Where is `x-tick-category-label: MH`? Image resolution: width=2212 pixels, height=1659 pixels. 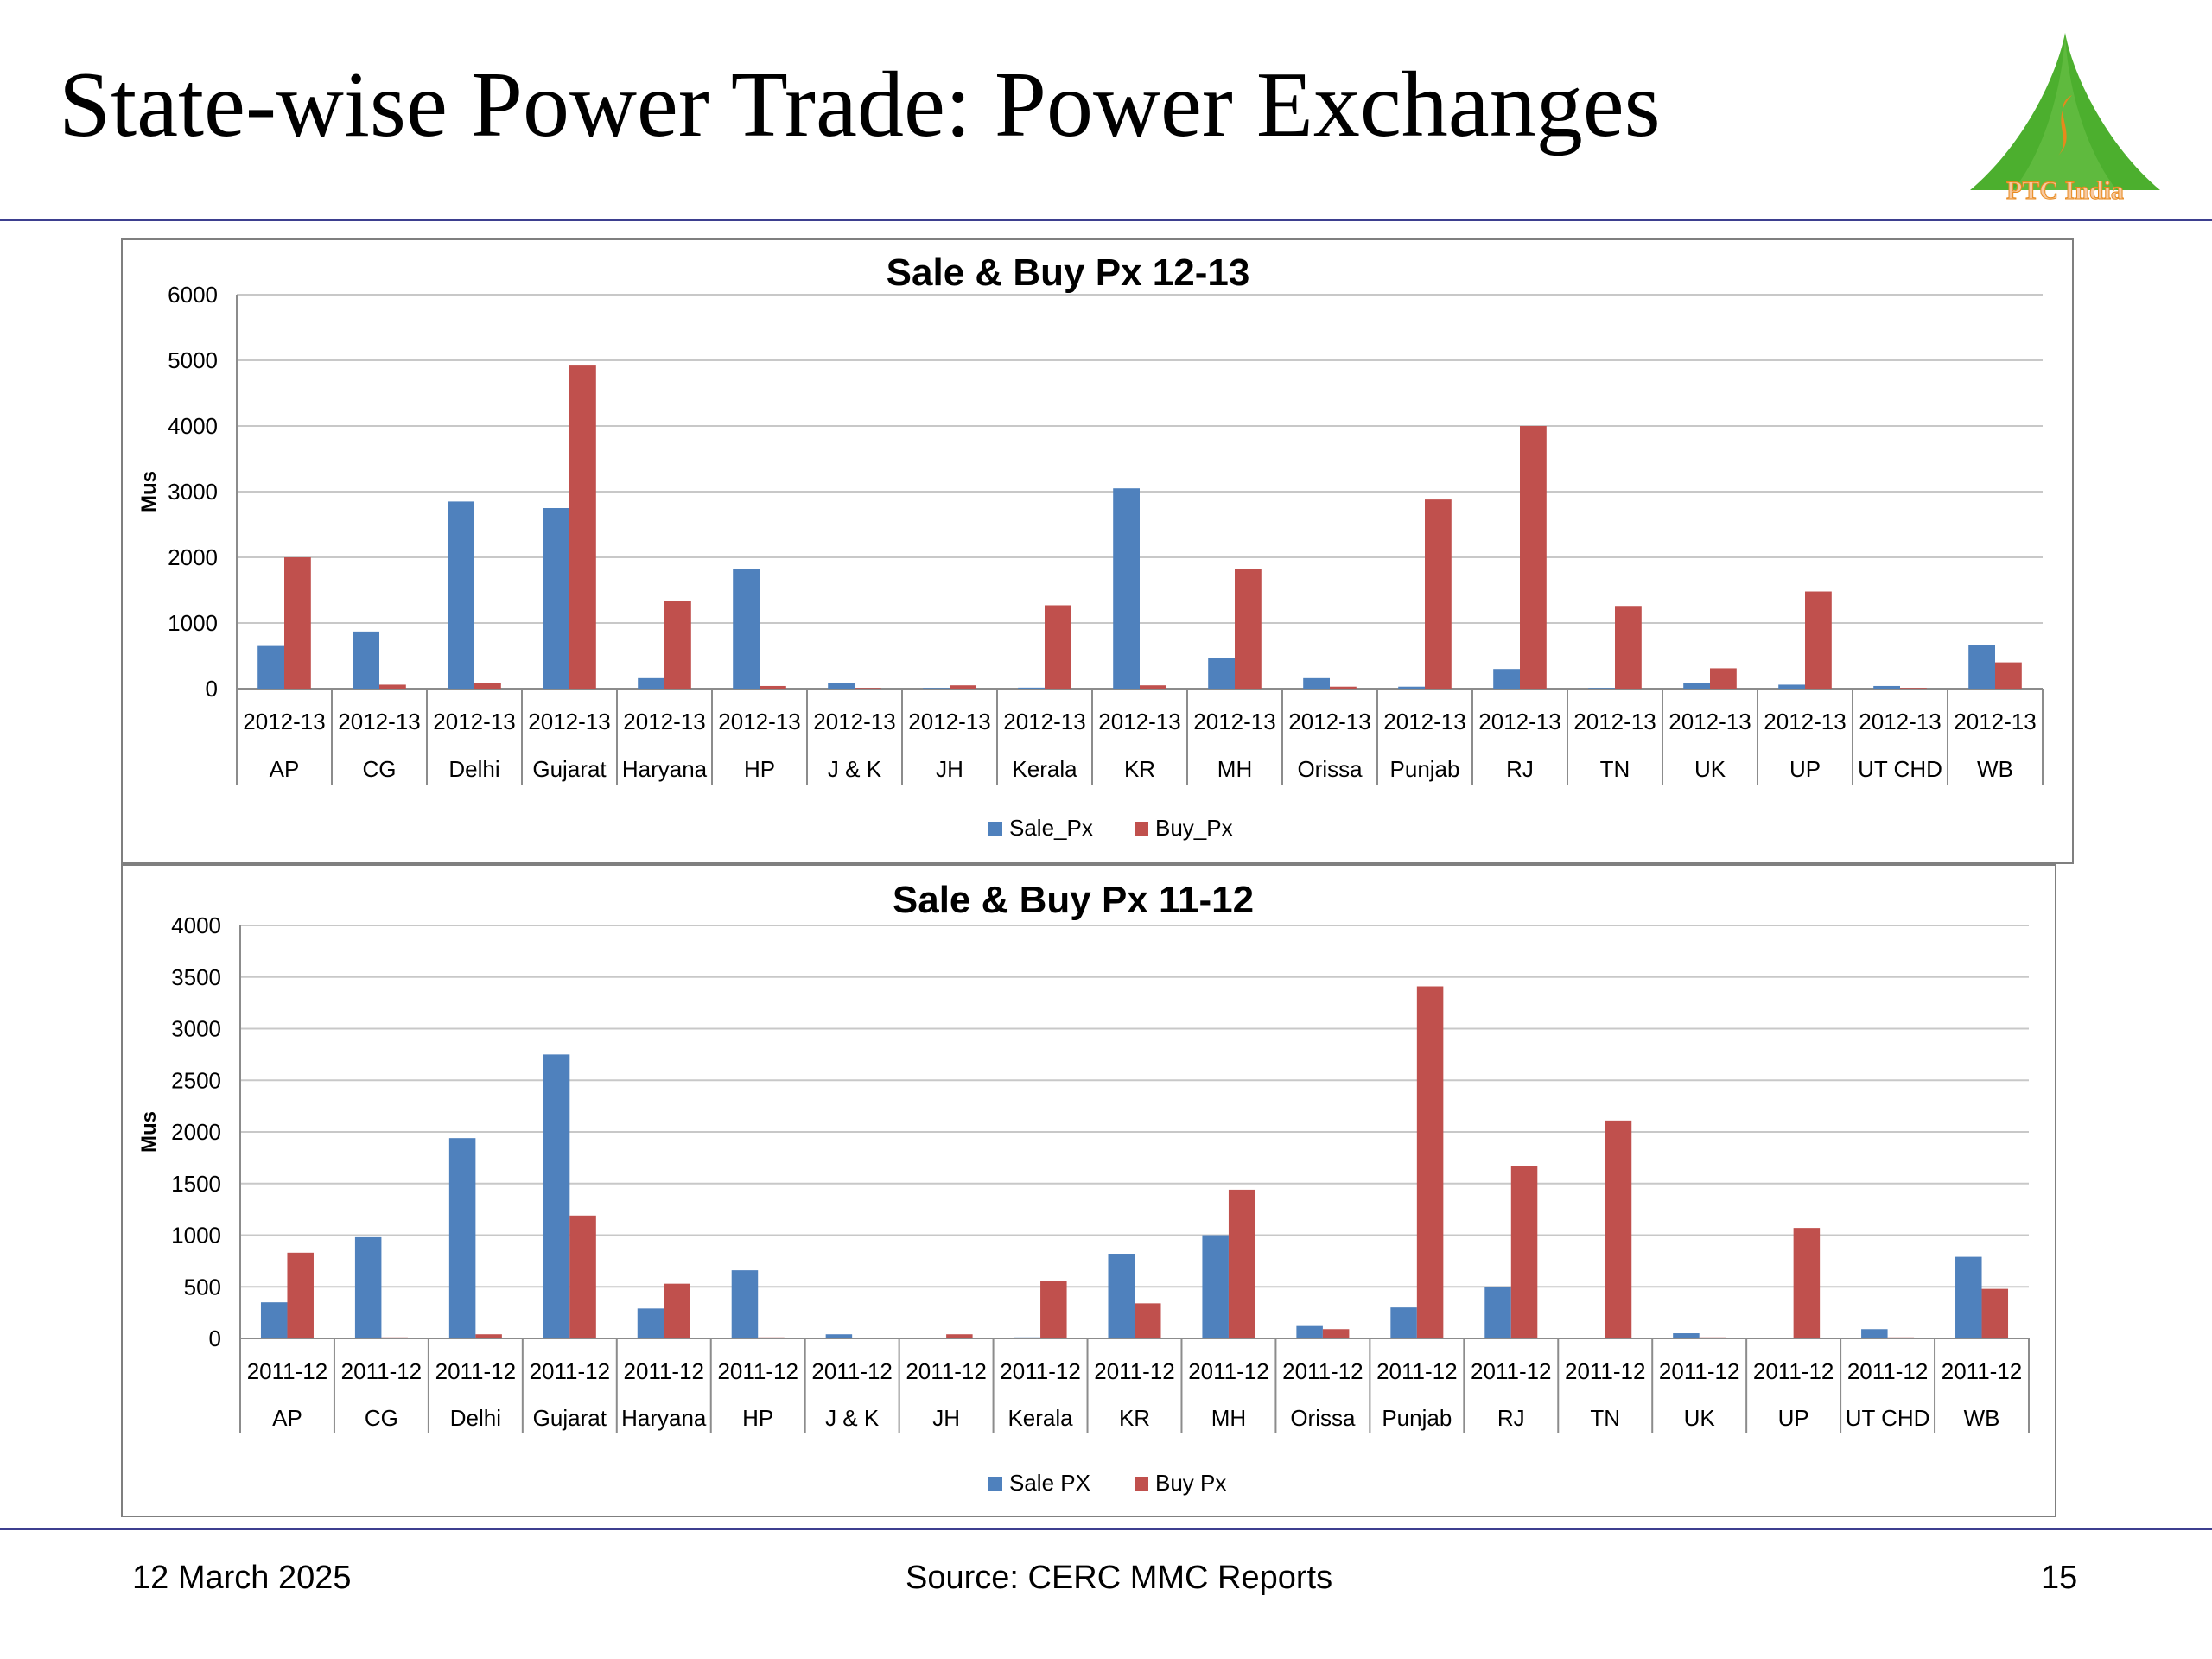
x-tick-category-label: MH is located at coordinates (1234, 769).